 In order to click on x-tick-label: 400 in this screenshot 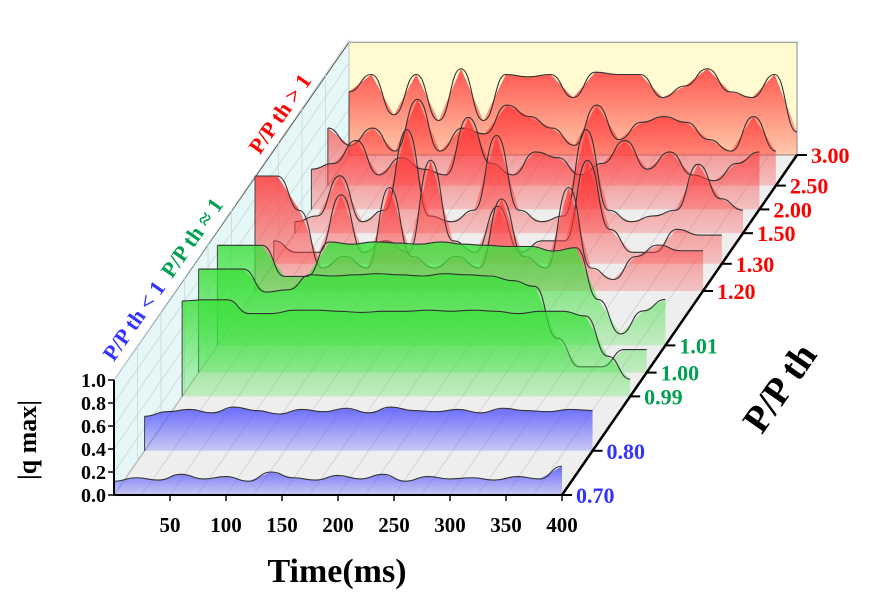, I will do `click(562, 525)`.